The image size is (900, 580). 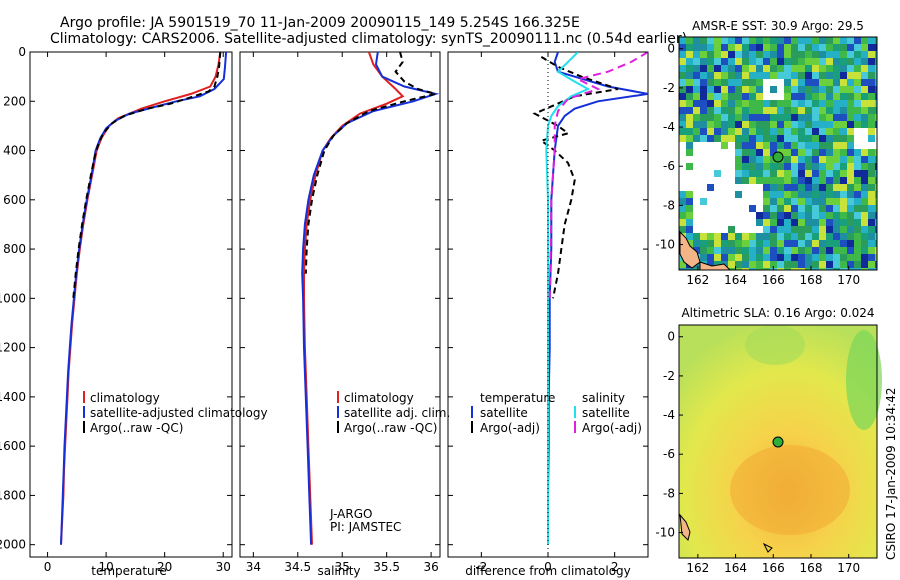 I want to click on program-label: J-ARGO, so click(x=350, y=514).